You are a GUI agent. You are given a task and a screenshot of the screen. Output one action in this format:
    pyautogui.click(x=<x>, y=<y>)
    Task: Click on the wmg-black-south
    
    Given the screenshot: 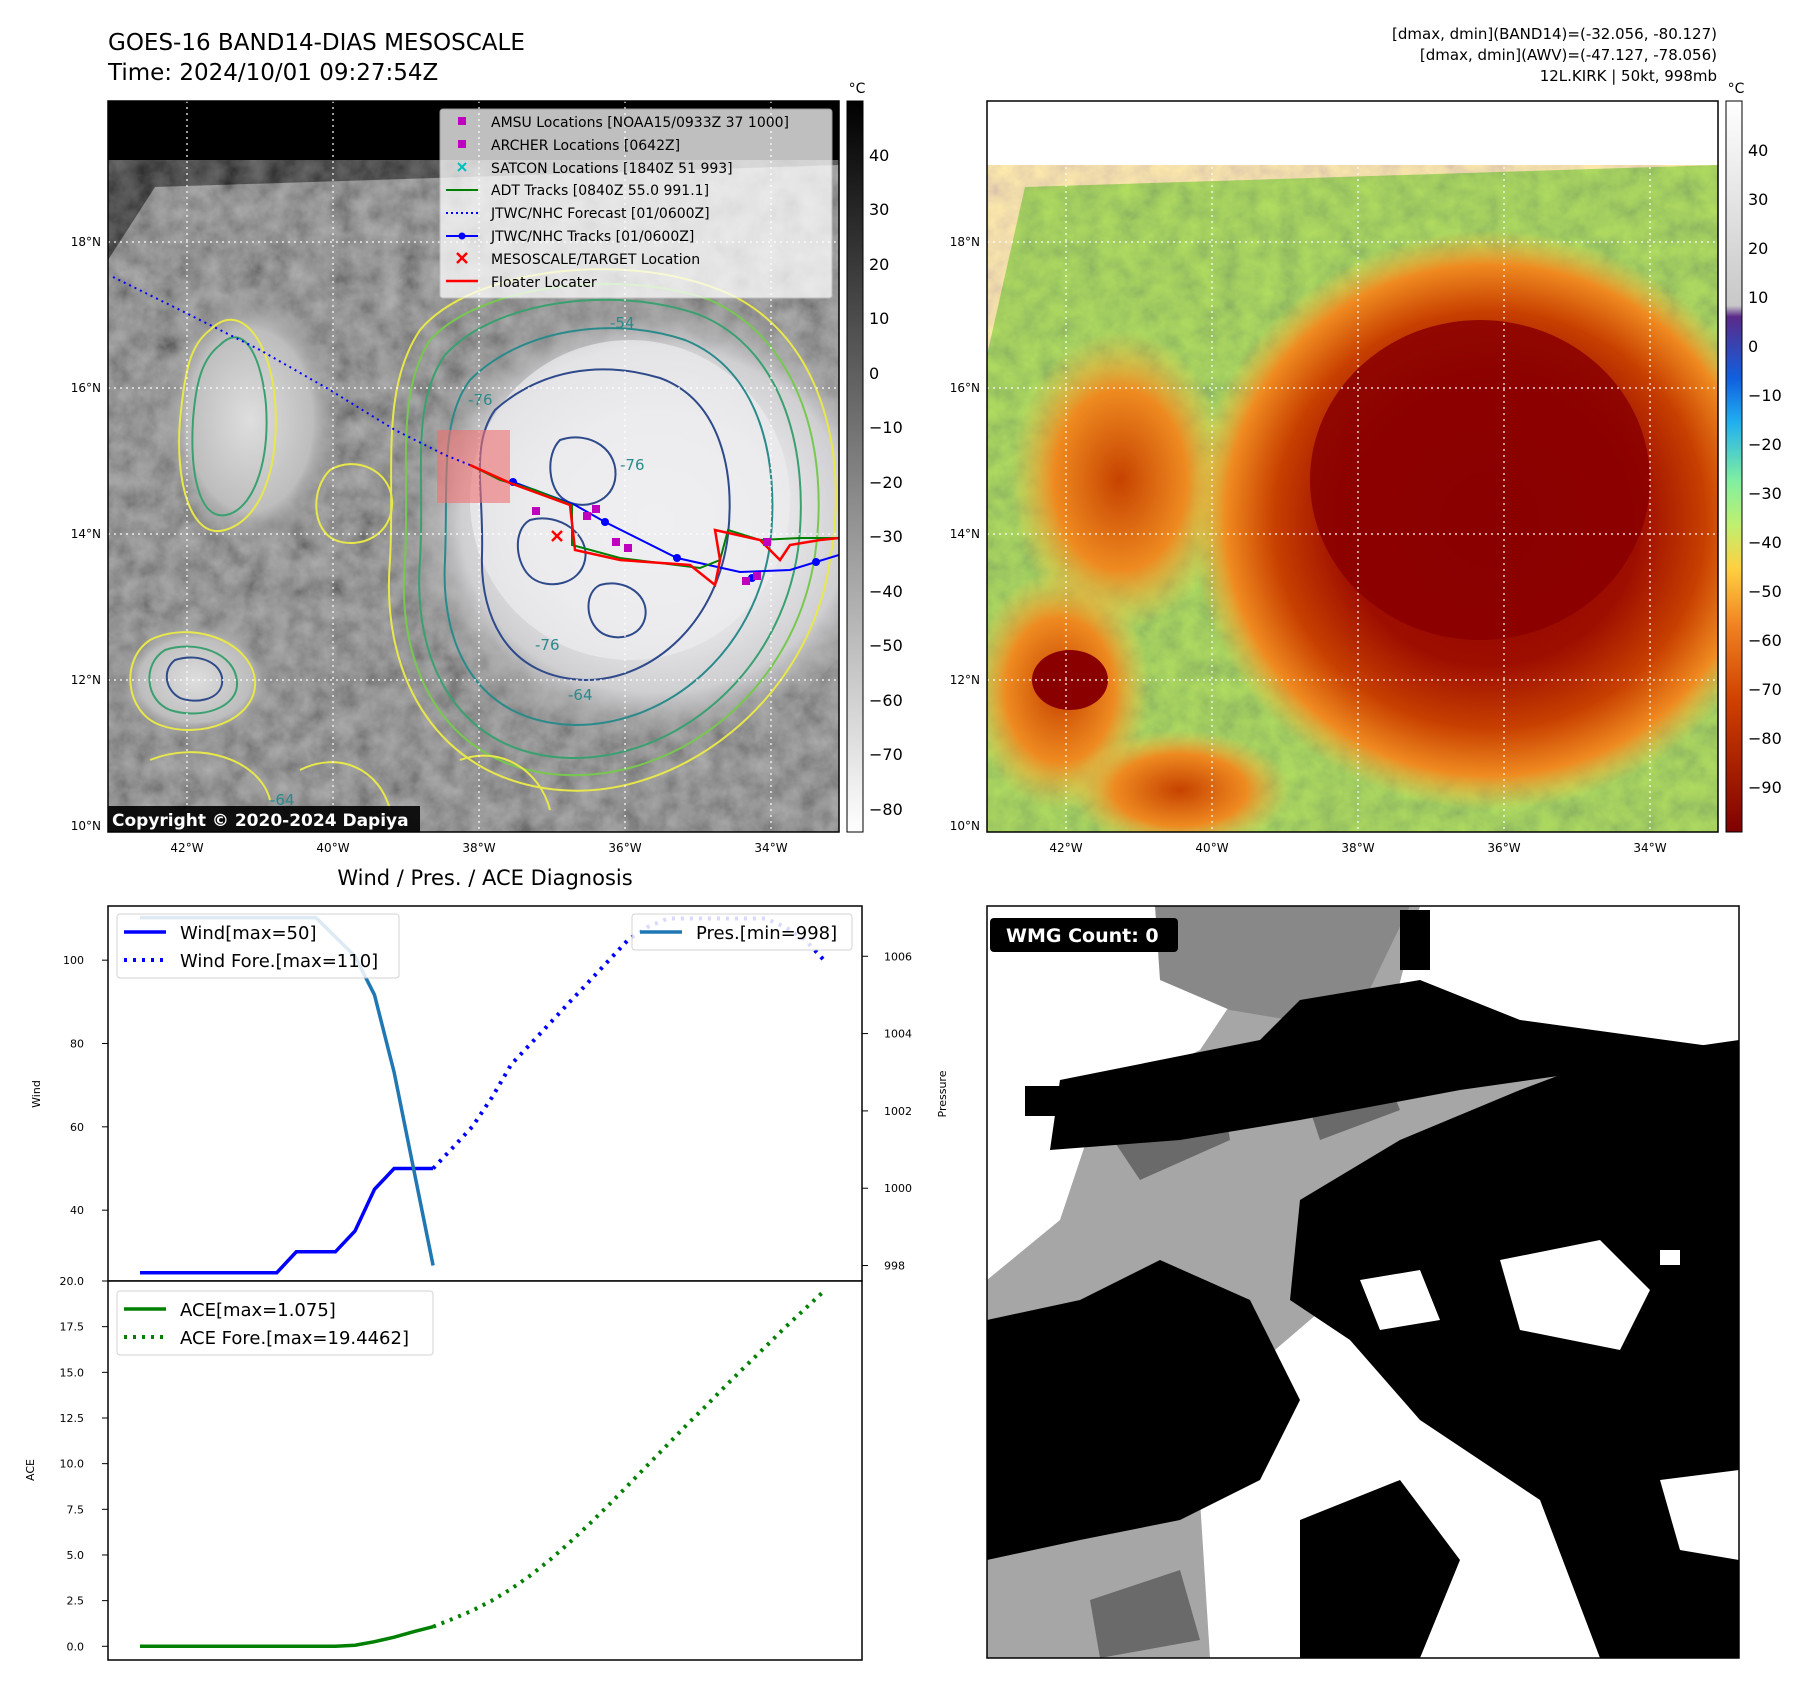 What is the action you would take?
    pyautogui.click(x=1143, y=1410)
    